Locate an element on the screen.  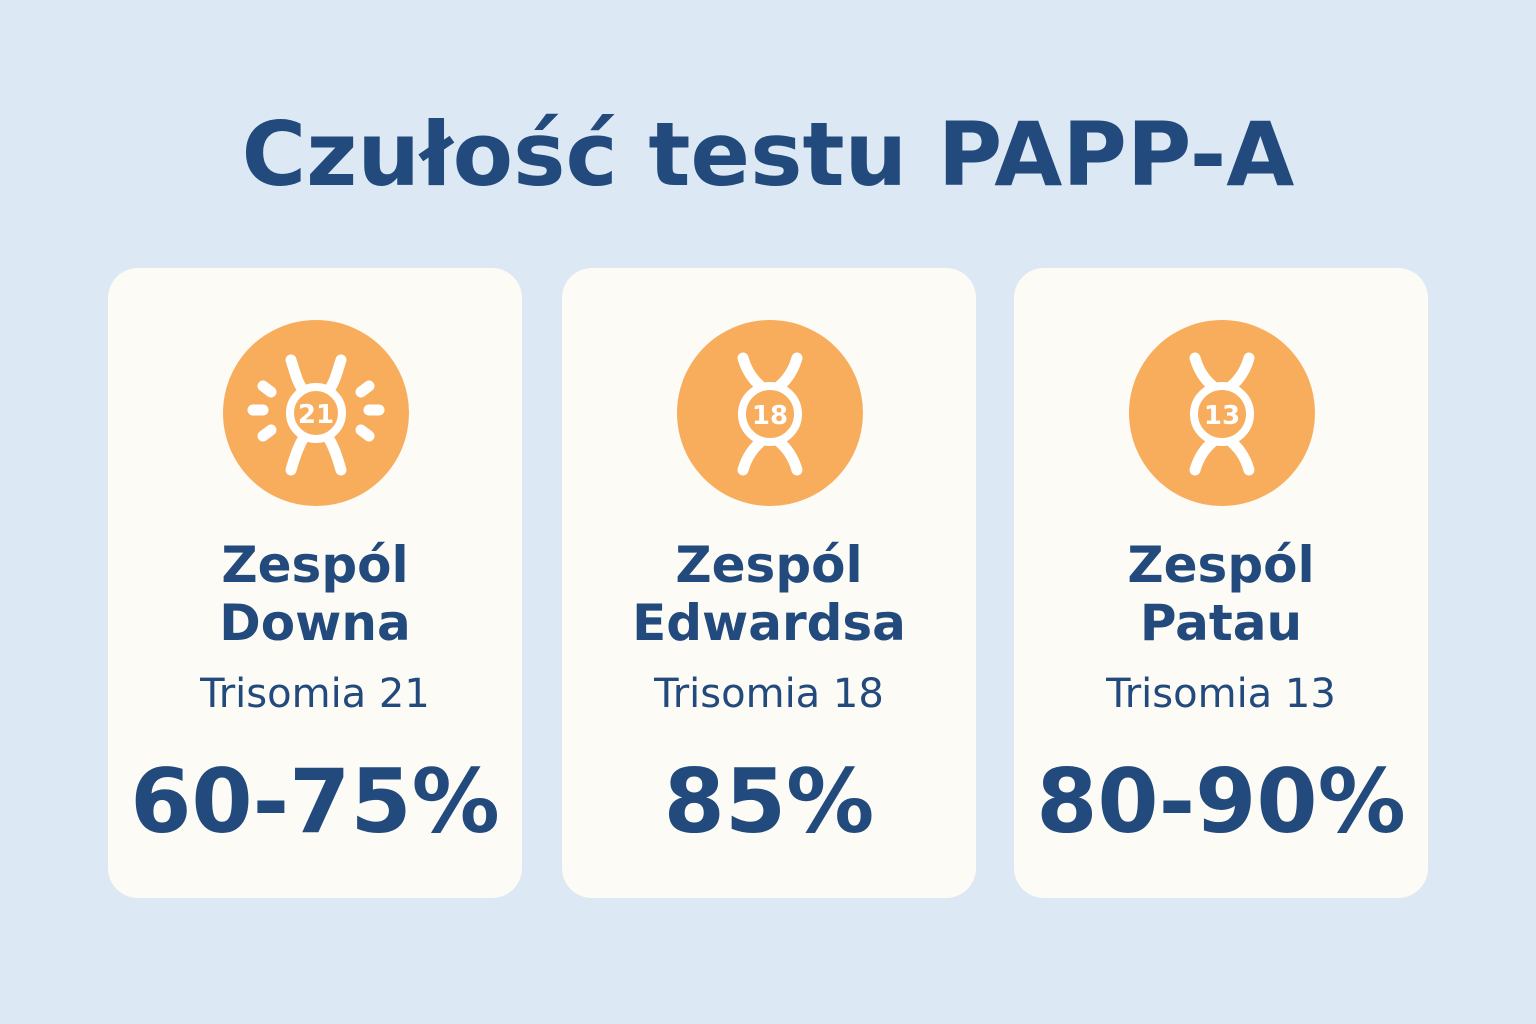
card-title-line2: Edwardsa is located at coordinates (769, 623).